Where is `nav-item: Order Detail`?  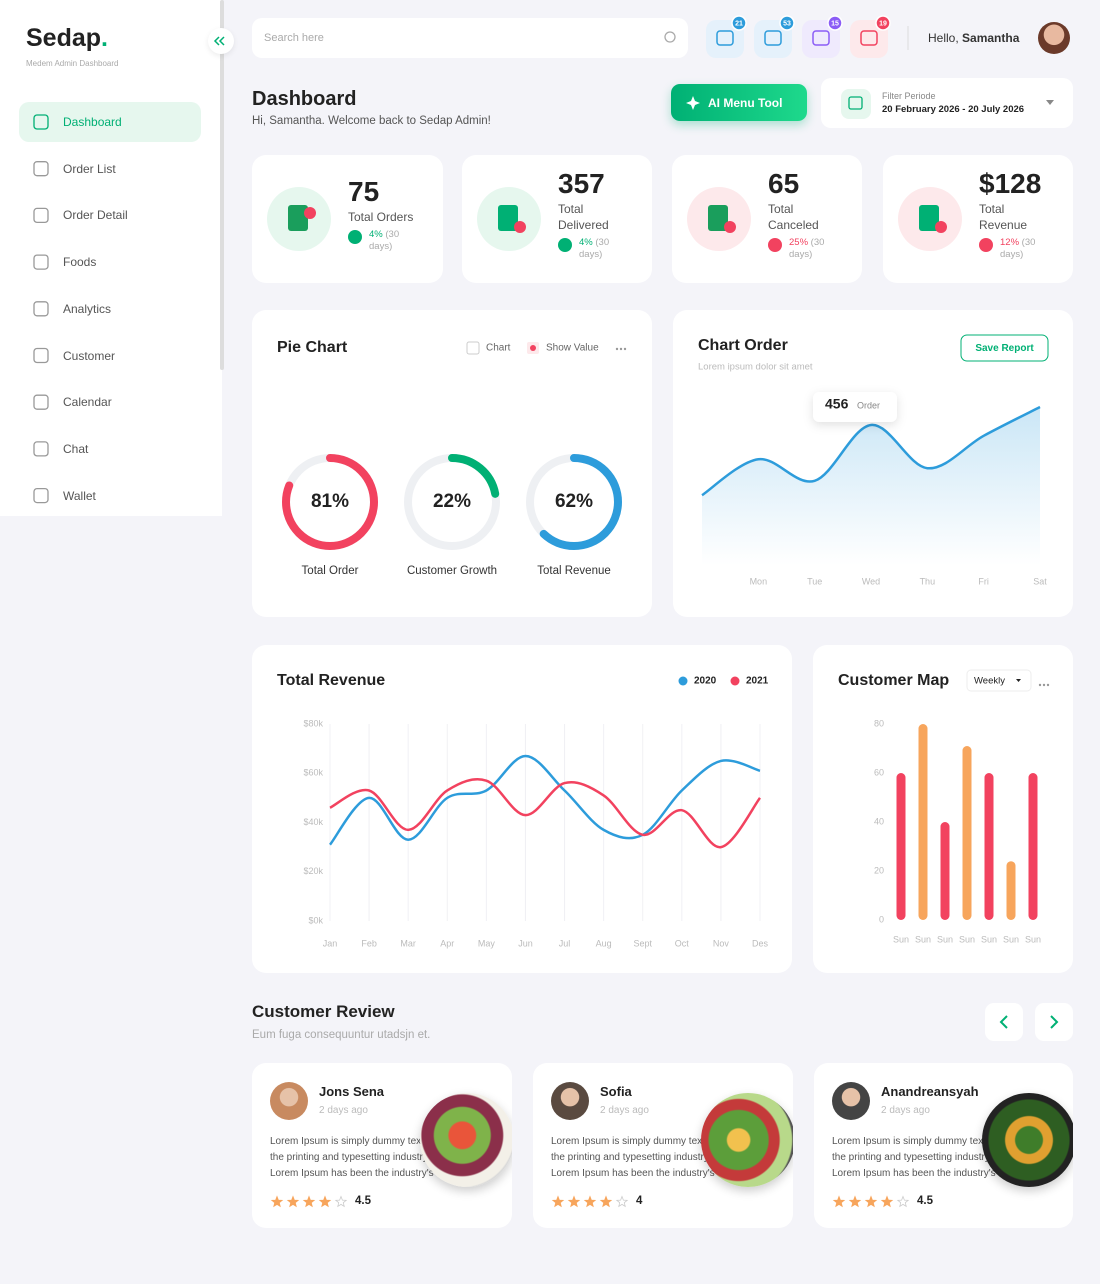
nav-item: Order Detail is located at coordinates (110, 215).